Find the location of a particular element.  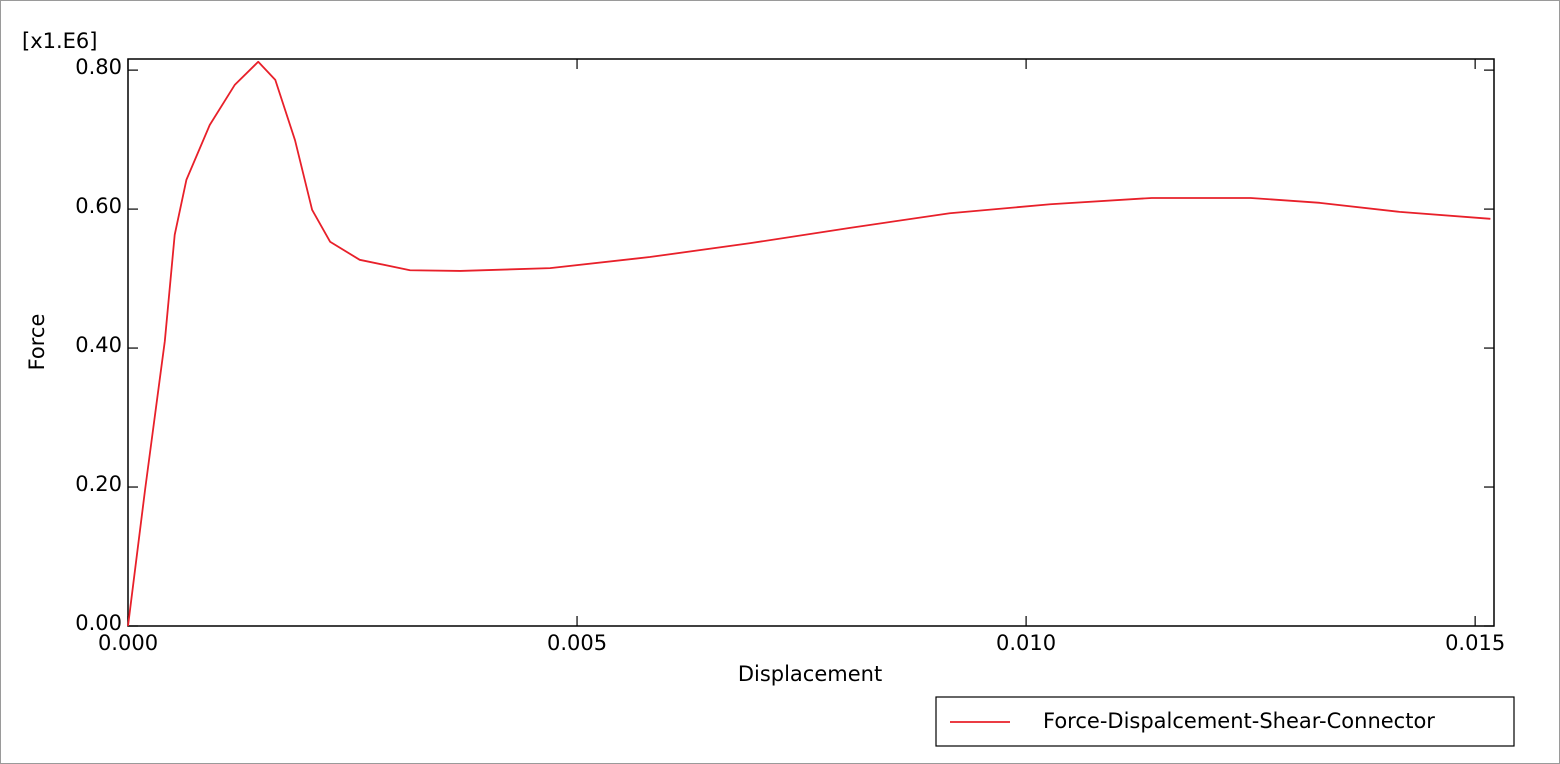

legend-label: Force-Dispalcement-Shear-Connector is located at coordinates (1239, 721).